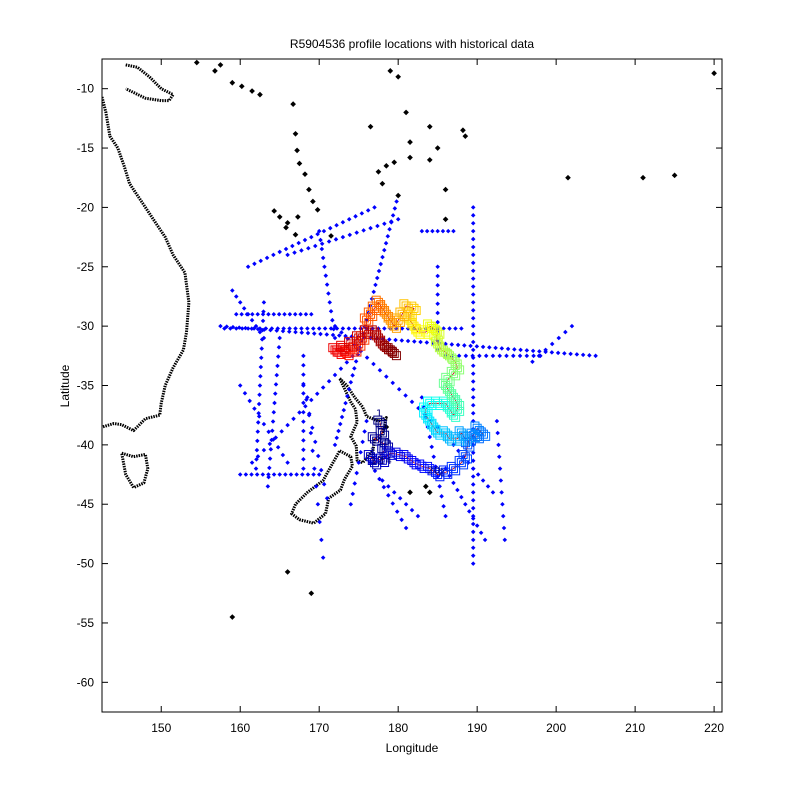 The width and height of the screenshot is (800, 800). What do you see at coordinates (373, 451) in the screenshot?
I see `profile-number-label: 1` at bounding box center [373, 451].